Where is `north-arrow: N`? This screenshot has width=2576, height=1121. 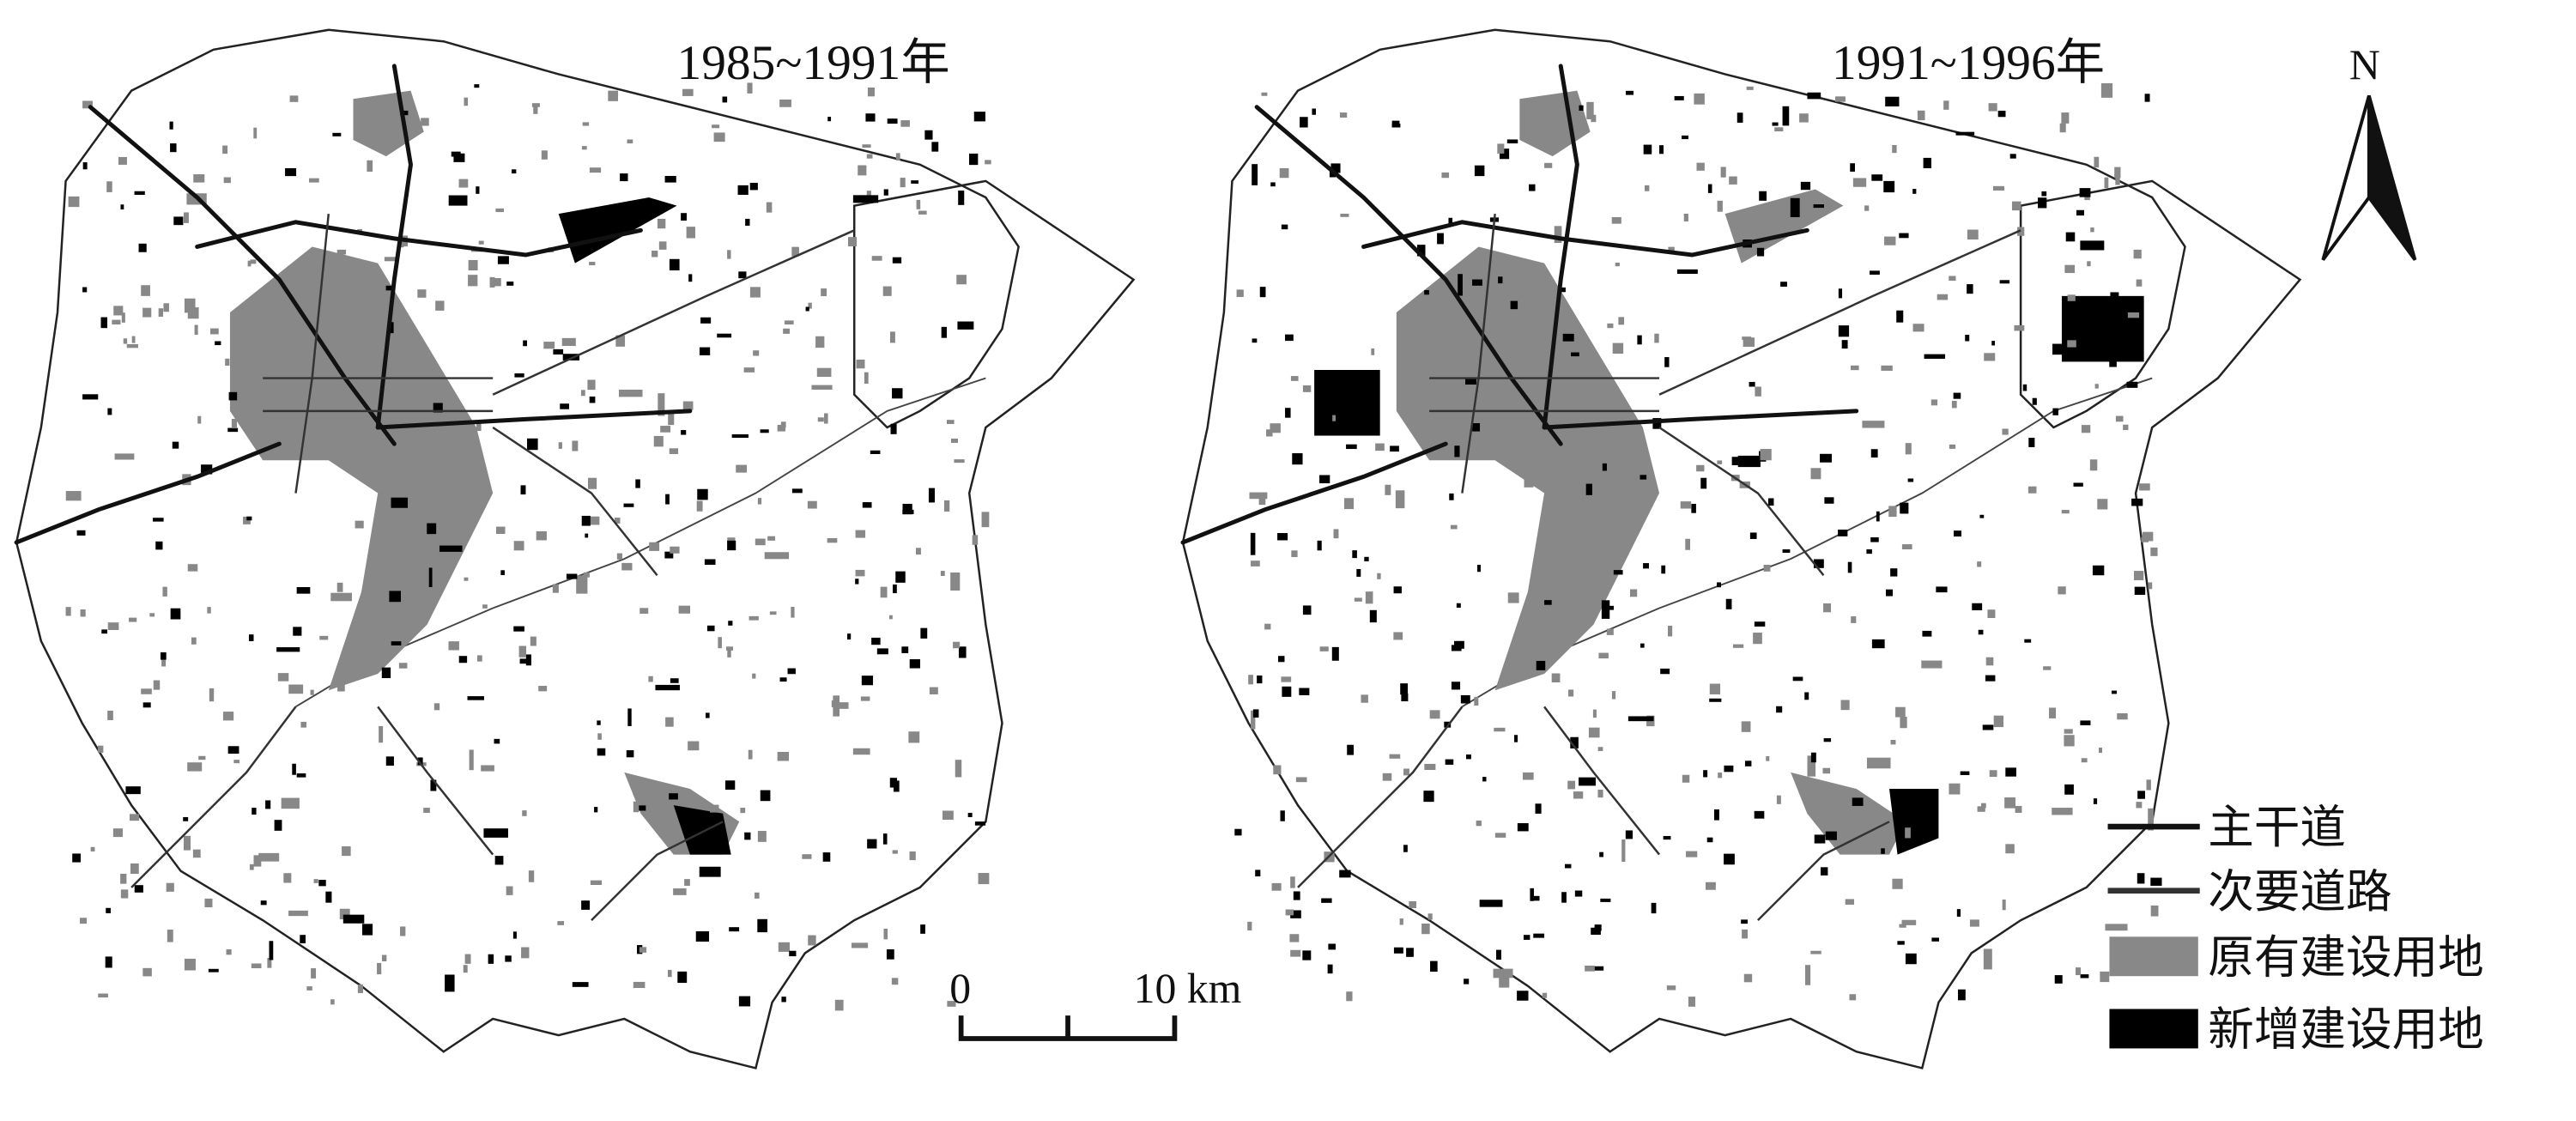
north-arrow: N is located at coordinates (2369, 151).